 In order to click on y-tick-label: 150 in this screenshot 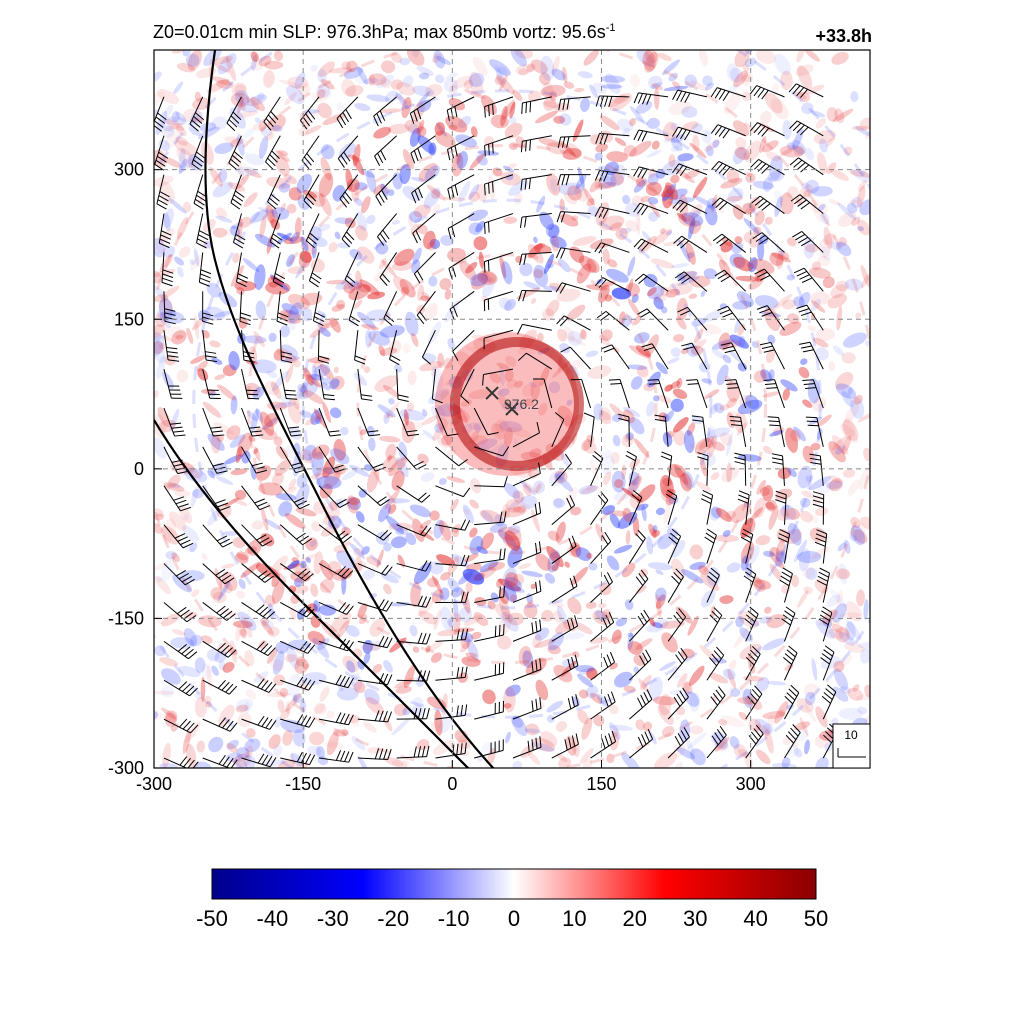, I will do `click(129, 319)`.